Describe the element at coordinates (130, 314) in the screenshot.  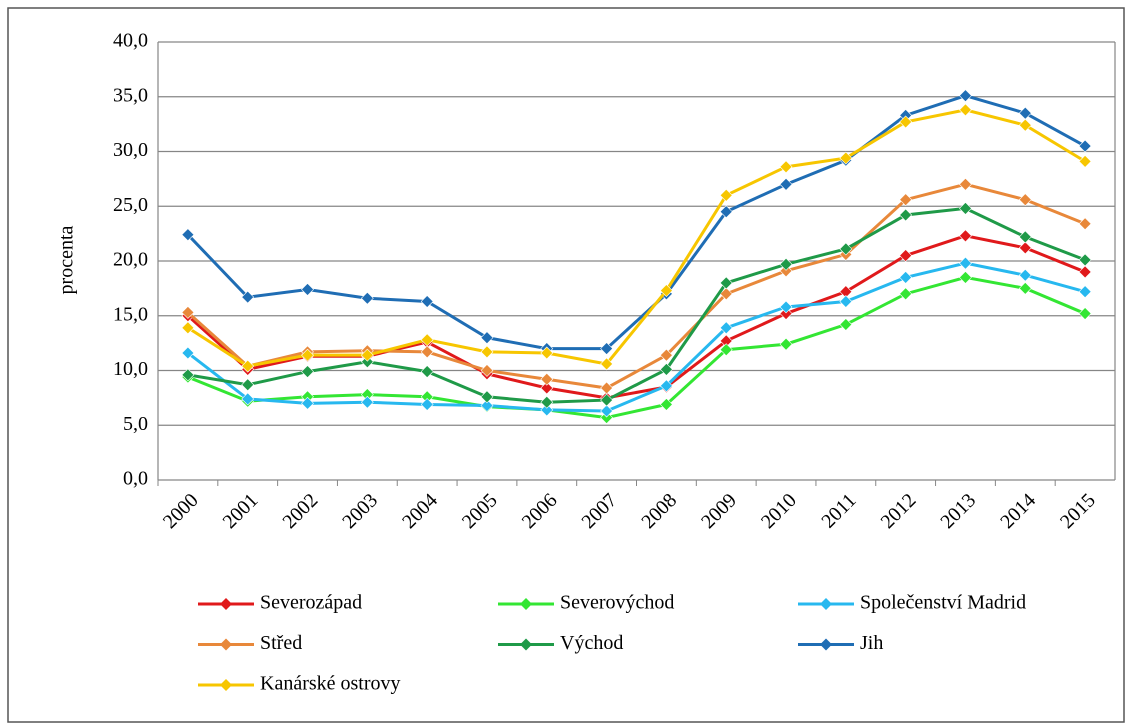
I see `y-tick-label: 15,0` at that location.